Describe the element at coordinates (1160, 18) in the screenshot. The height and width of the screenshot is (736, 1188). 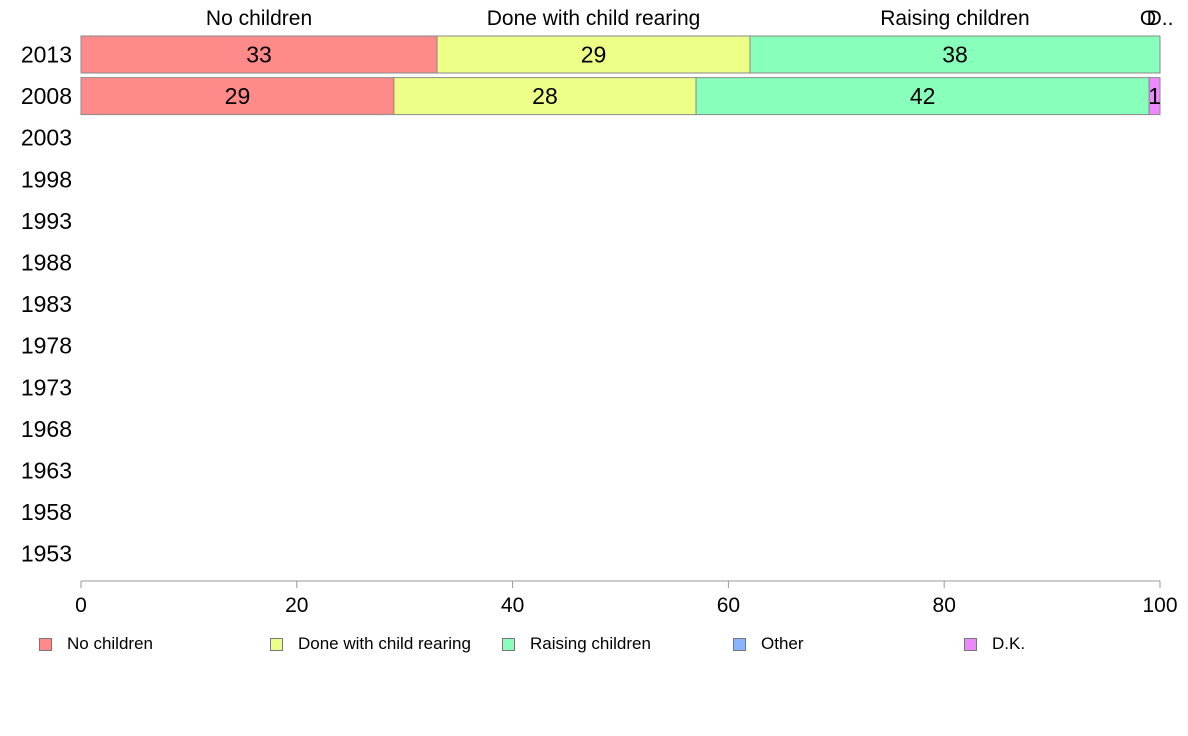
I see `top-series-label: D..` at that location.